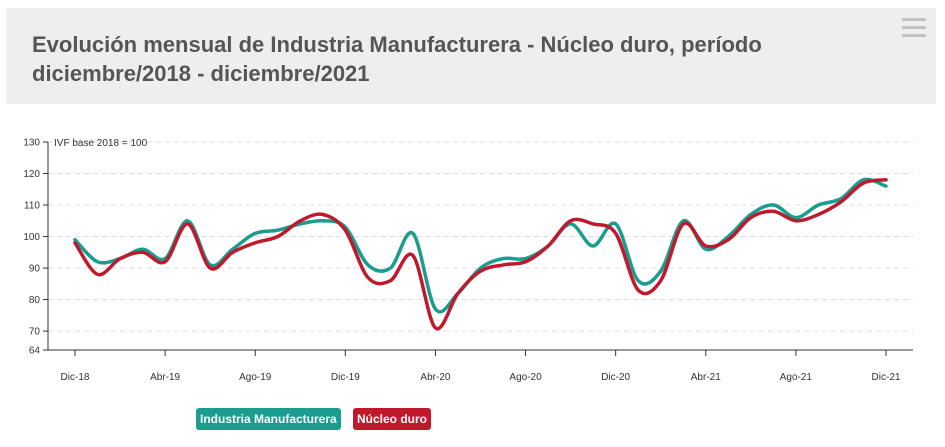  What do you see at coordinates (35, 269) in the screenshot?
I see `y-tick-label: 90` at bounding box center [35, 269].